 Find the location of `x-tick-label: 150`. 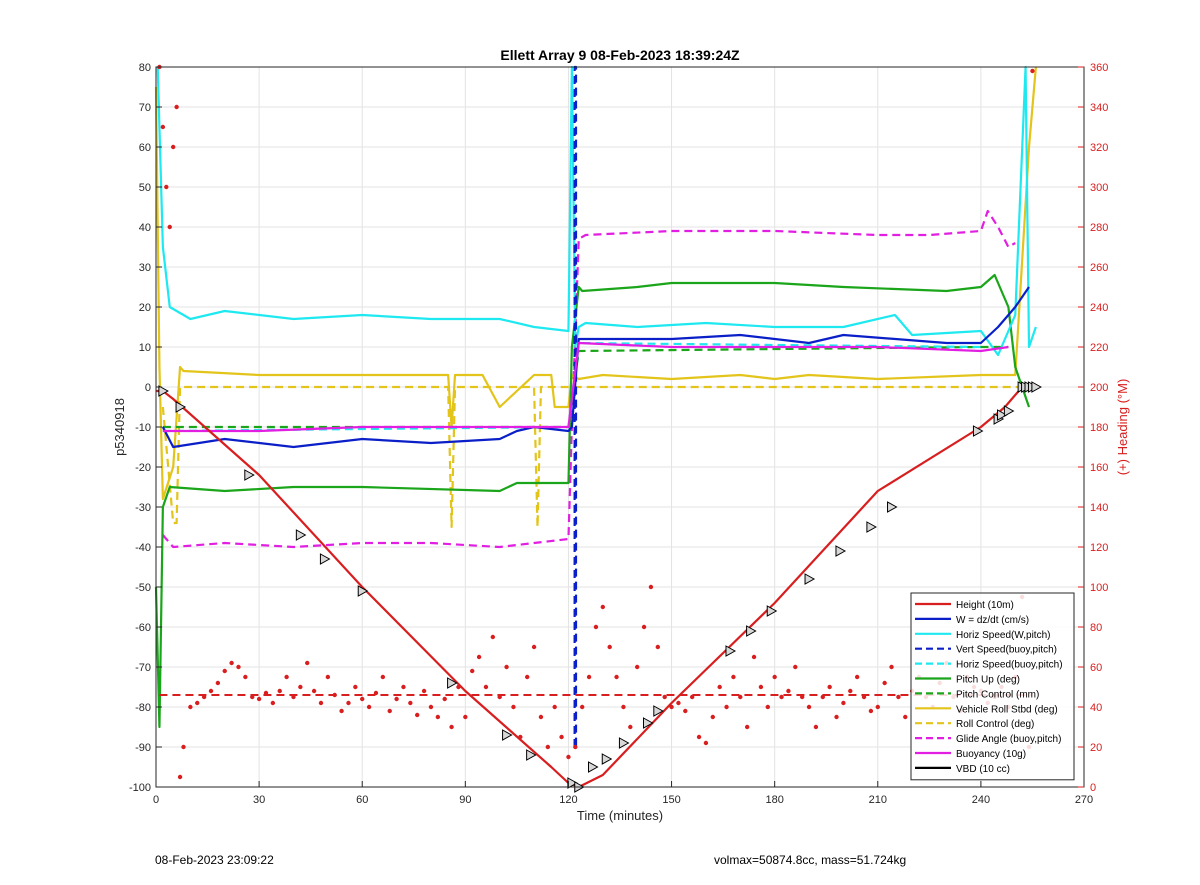

x-tick-label: 150 is located at coordinates (671, 800).